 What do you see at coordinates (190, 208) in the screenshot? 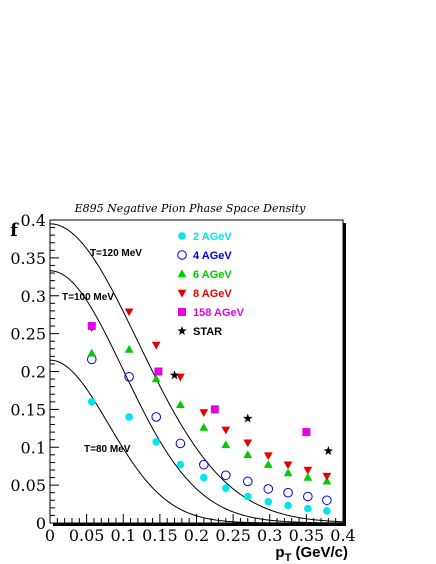
I see `chart-title: E895 Negative Pion Phase Space Density` at bounding box center [190, 208].